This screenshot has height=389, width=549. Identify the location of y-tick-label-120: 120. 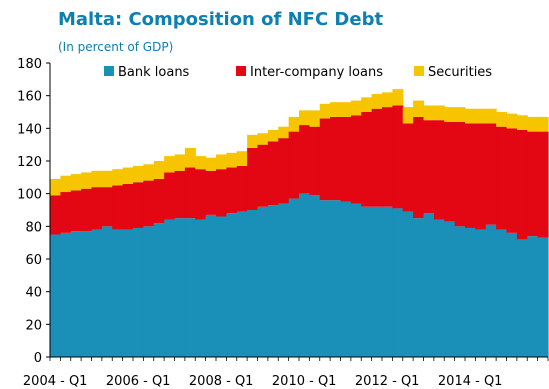
(29, 162).